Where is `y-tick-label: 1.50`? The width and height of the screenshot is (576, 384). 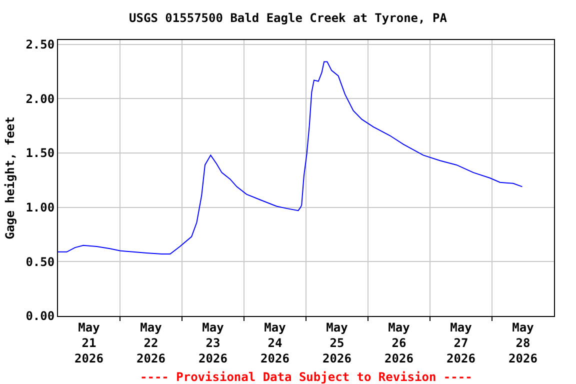 y-tick-label: 1.50 is located at coordinates (40, 153).